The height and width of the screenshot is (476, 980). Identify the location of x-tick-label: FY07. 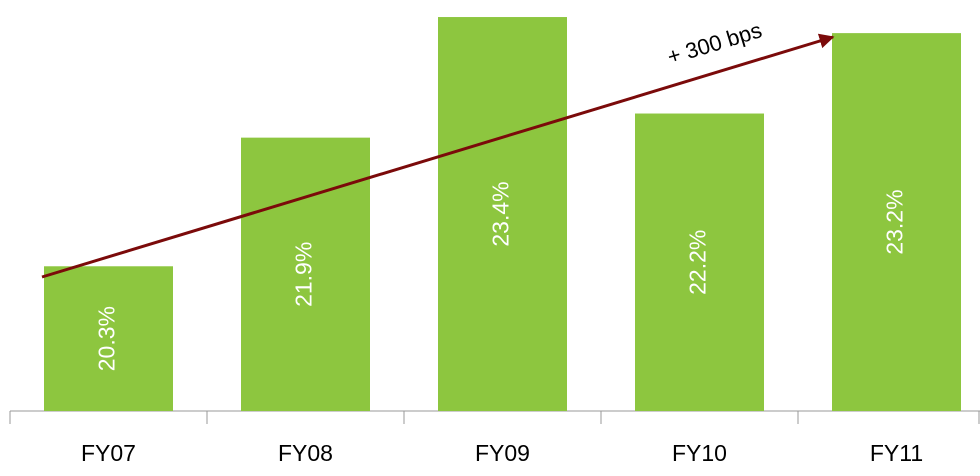
(108, 453).